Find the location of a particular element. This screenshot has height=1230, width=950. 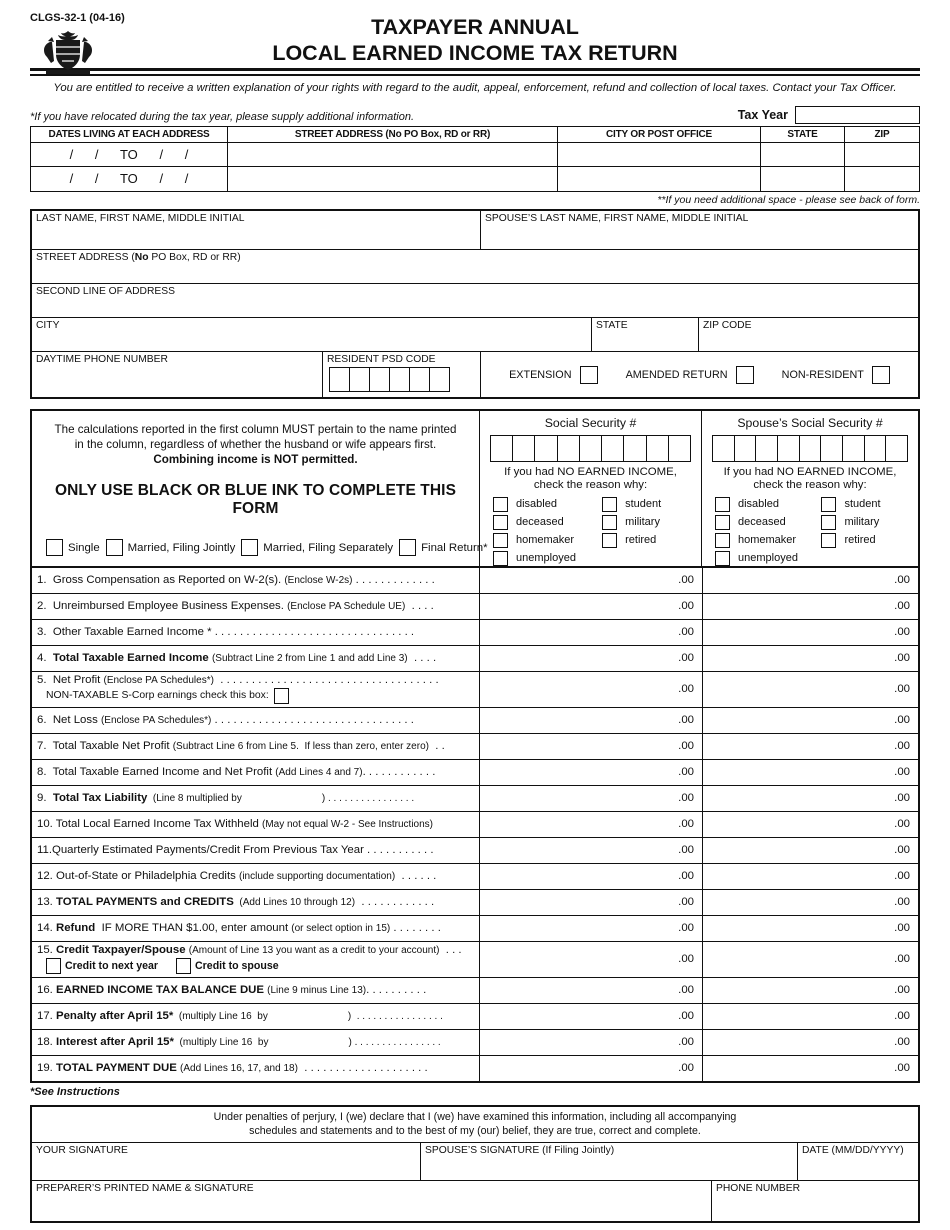

line-13-amount-spouse: .00 is located at coordinates (810, 902).